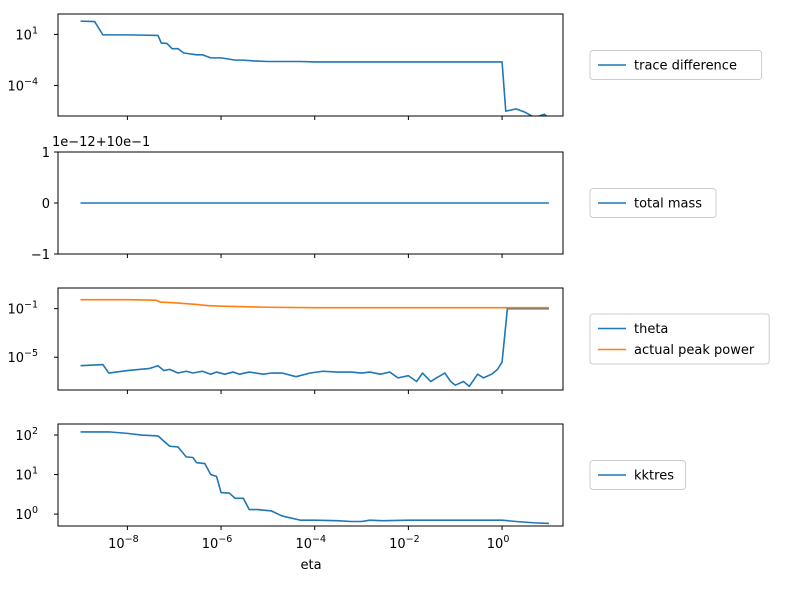 This screenshot has height=589, width=785. Describe the element at coordinates (35, 431) in the screenshot. I see `y-tick-label-exponent: 2` at that location.